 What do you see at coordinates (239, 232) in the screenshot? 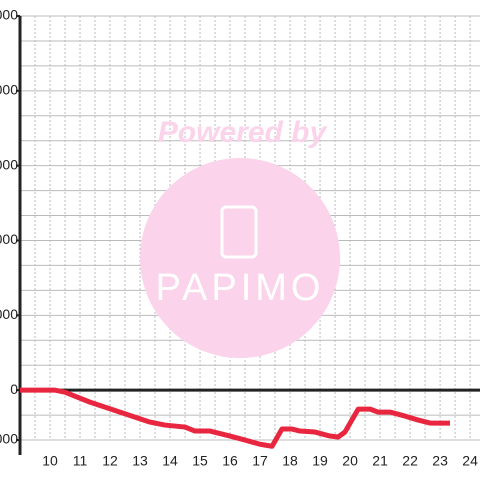
I see `watermark-icon` at bounding box center [239, 232].